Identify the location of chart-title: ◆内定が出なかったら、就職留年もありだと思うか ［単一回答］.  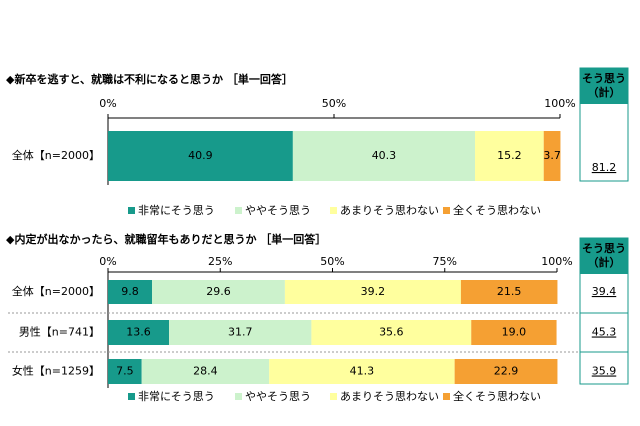
(166, 239).